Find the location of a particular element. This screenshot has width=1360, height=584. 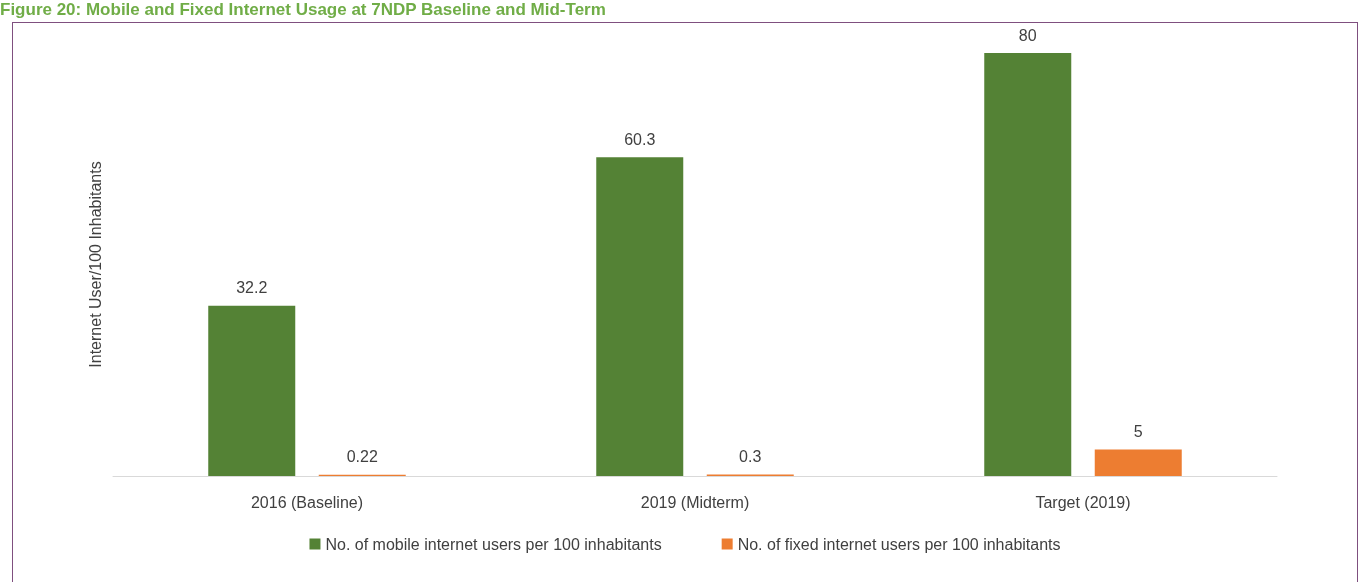

chart-title: Figure 20: Mobile and Fixed Internet Usage at 7NDP Baseline and Mid-Term is located at coordinates (303, 10).